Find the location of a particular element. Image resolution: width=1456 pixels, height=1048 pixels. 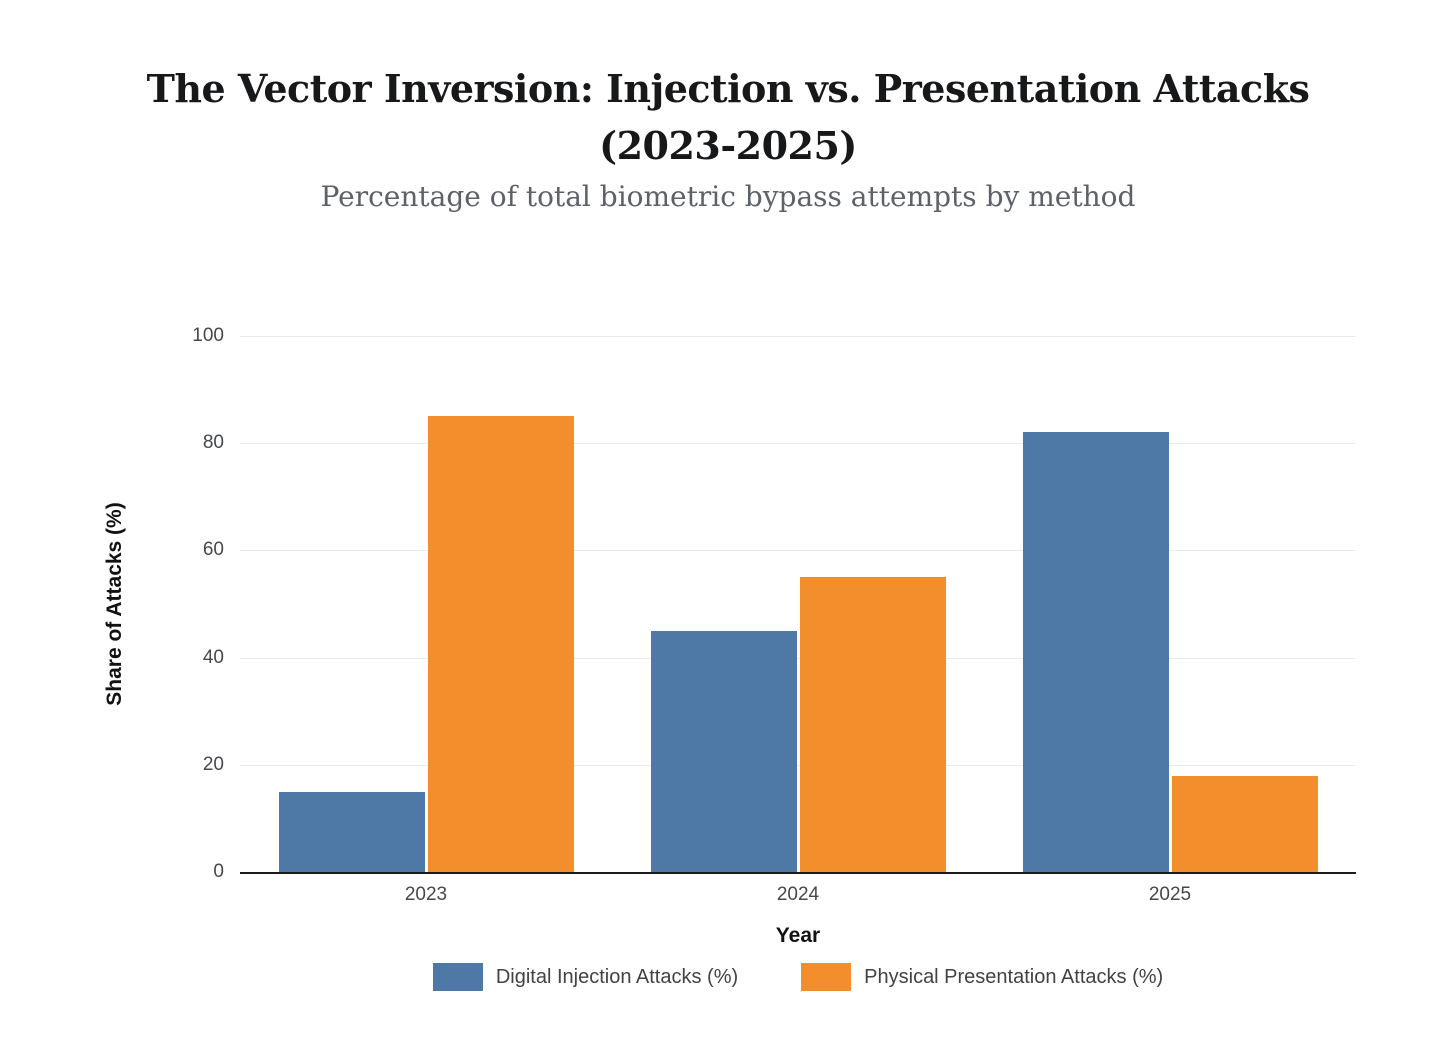

legend-item-digital-injection-attacks: Digital Injection Attacks (%) is located at coordinates (585, 977).